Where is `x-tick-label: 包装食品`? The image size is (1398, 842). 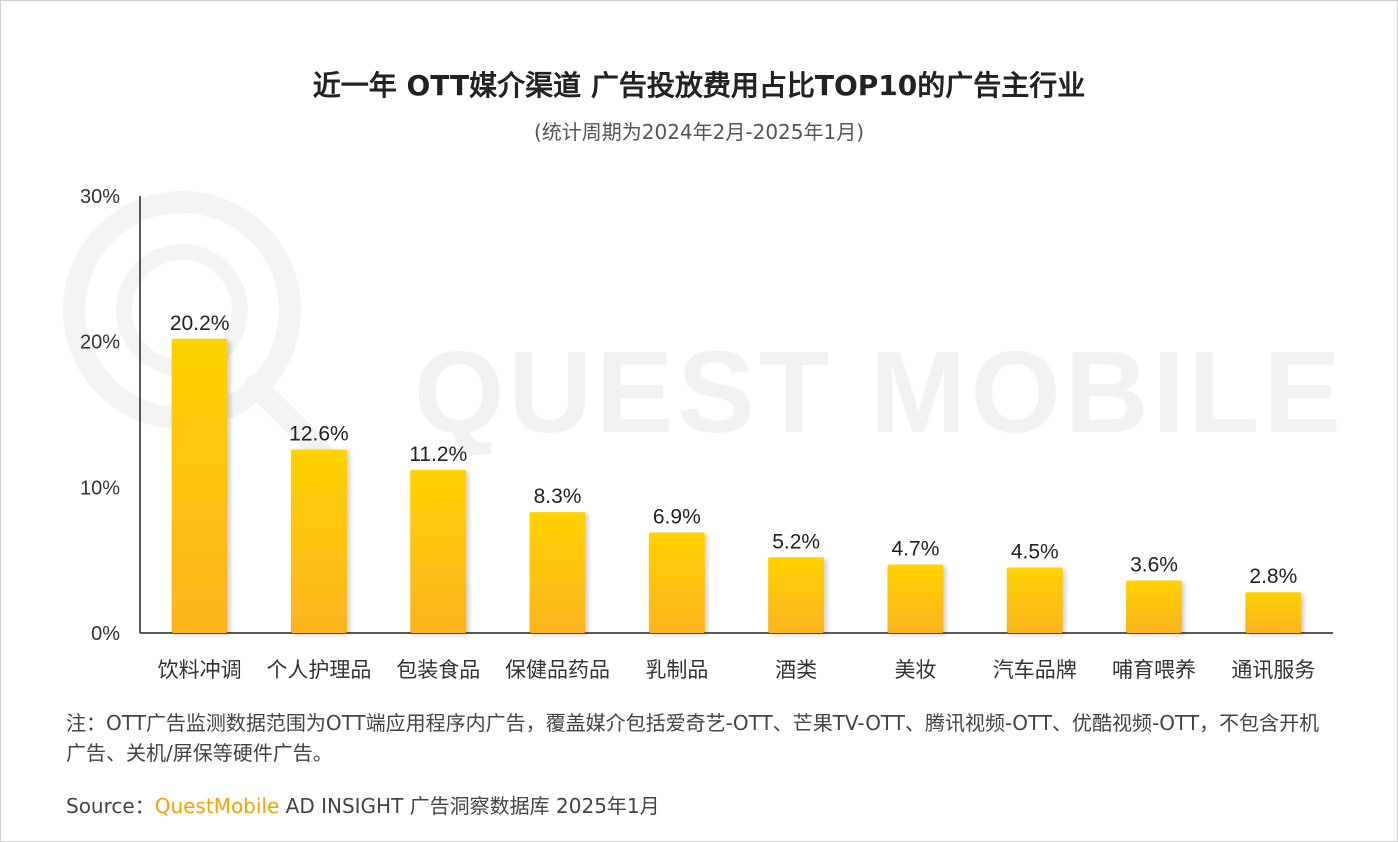 x-tick-label: 包装食品 is located at coordinates (438, 670).